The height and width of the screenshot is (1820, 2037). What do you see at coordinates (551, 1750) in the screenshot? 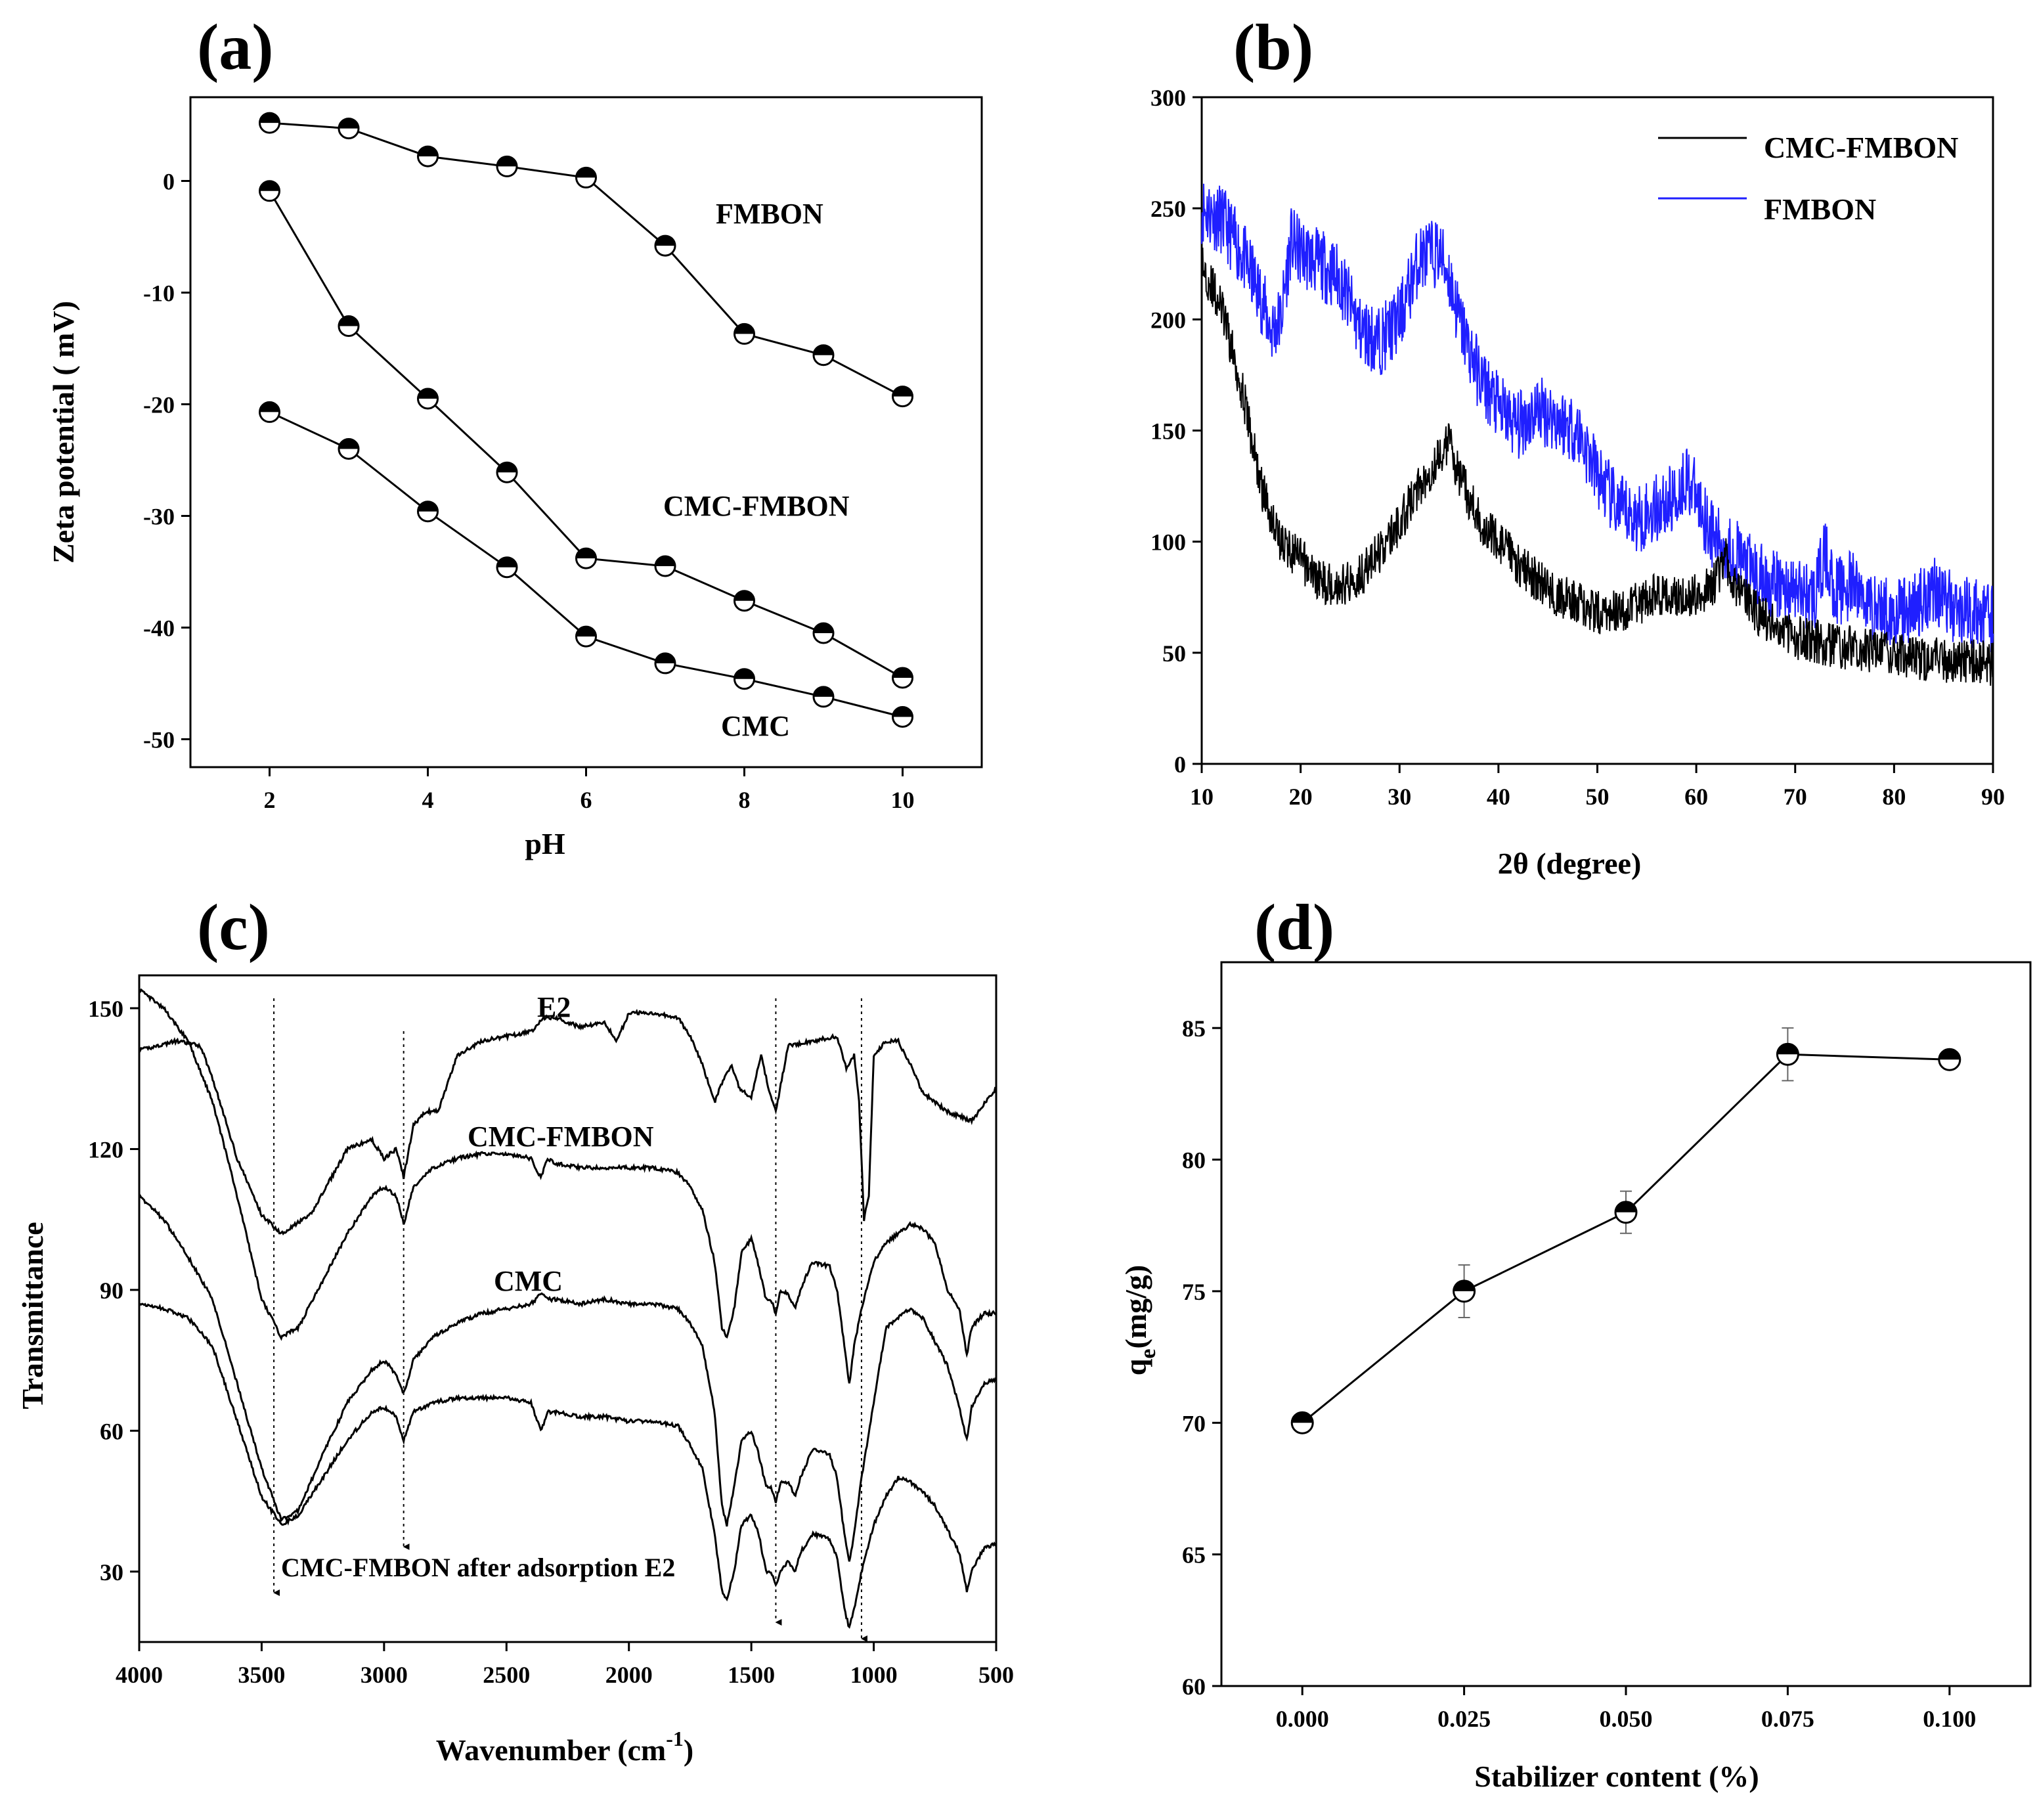
I see `panel-c-xlabel-main: Wavenumber (cm` at bounding box center [551, 1750].